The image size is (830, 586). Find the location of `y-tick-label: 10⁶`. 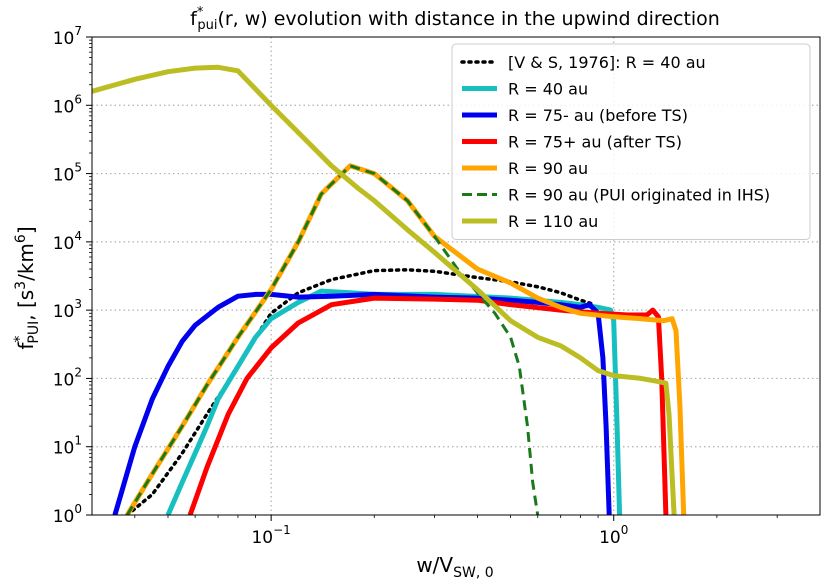

y-tick-label: 10⁶ is located at coordinates (67, 104).